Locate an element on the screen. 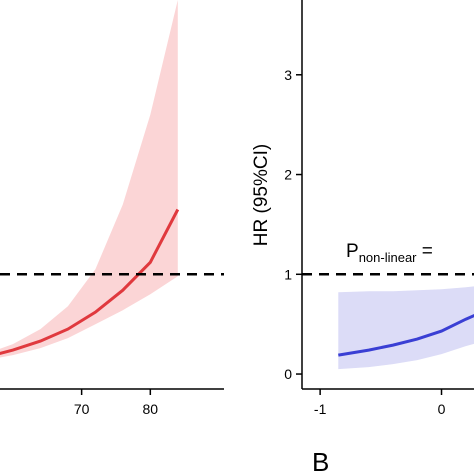 Image resolution: width=474 pixels, height=474 pixels. hr-curve-b is located at coordinates (406, 335).